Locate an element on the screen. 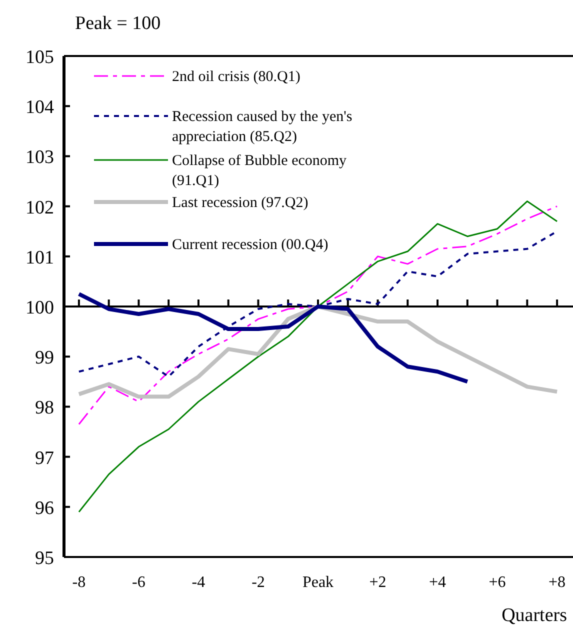 This screenshot has width=573, height=631. legend-label: 2nd oil crisis (80.Q1) is located at coordinates (236, 77).